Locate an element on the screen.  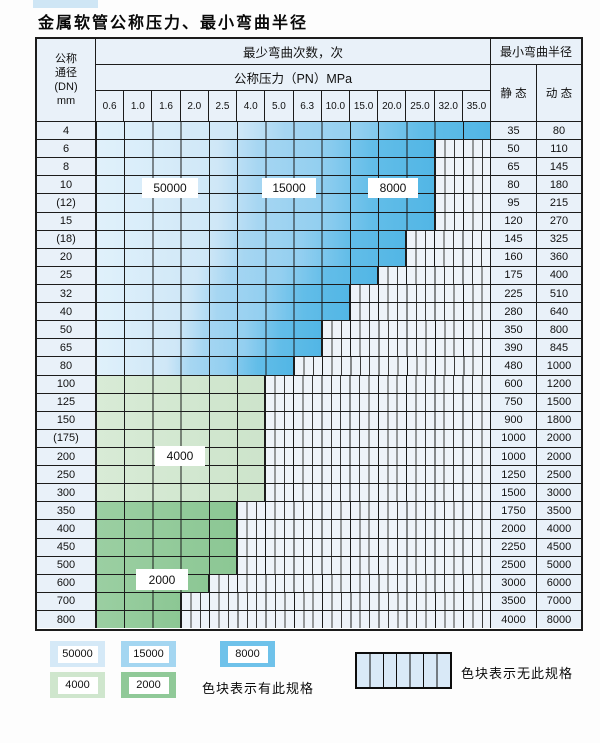
pressure-col-header: 32.0 is located at coordinates (449, 106).